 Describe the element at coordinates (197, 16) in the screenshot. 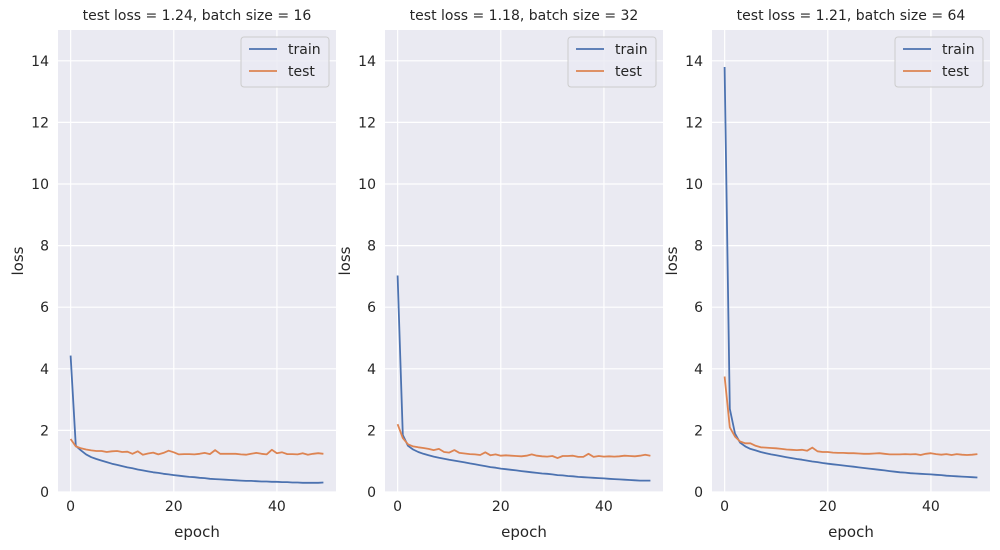

I see `subplot-title: test loss = 1.24, batch size = 16` at that location.